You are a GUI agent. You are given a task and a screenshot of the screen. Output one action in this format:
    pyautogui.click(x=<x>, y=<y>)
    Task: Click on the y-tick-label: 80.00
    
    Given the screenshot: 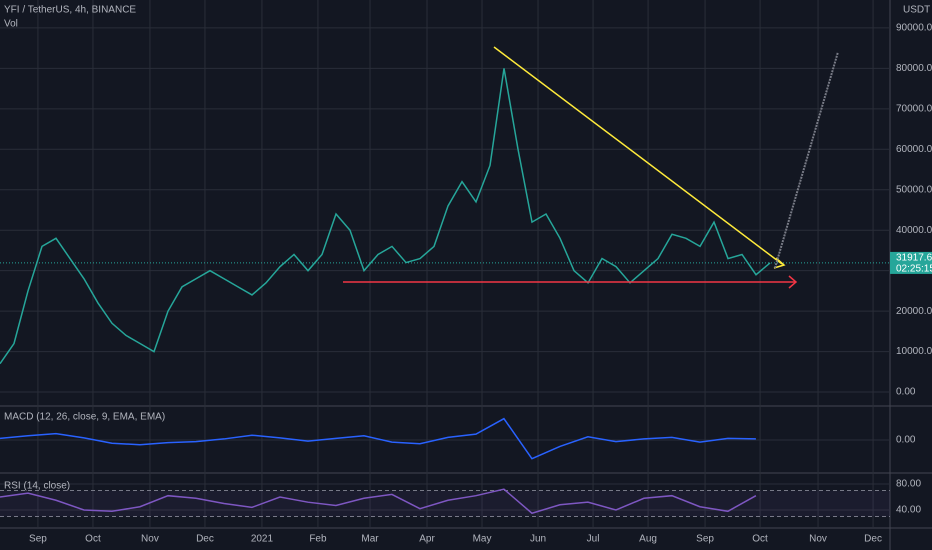 What is the action you would take?
    pyautogui.click(x=908, y=484)
    